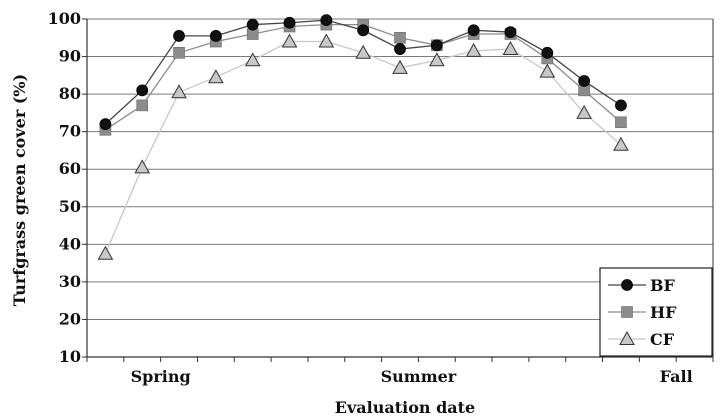  What do you see at coordinates (70, 206) in the screenshot?
I see `y-tick-label: 50` at bounding box center [70, 206].